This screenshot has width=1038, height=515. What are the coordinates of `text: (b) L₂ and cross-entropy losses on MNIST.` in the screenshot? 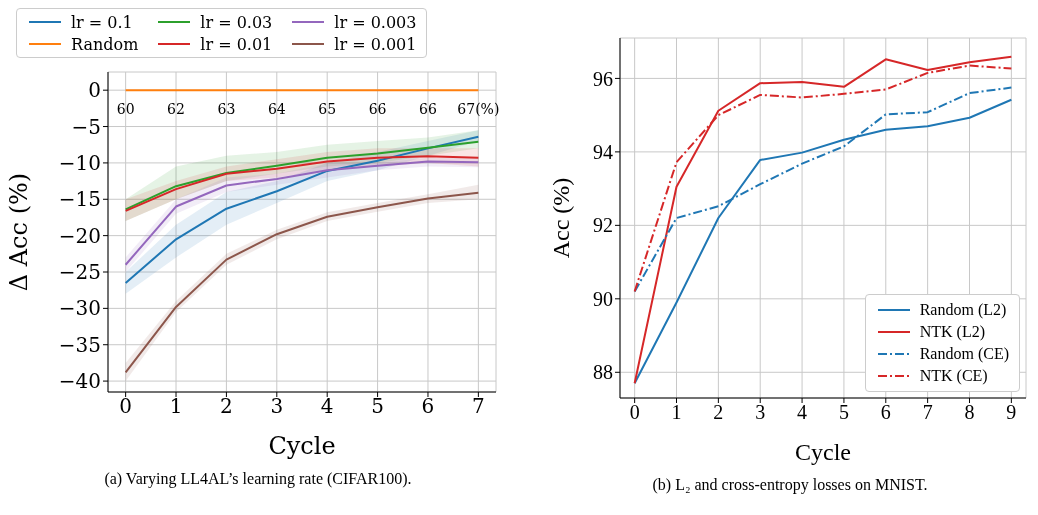 It's located at (790, 484).